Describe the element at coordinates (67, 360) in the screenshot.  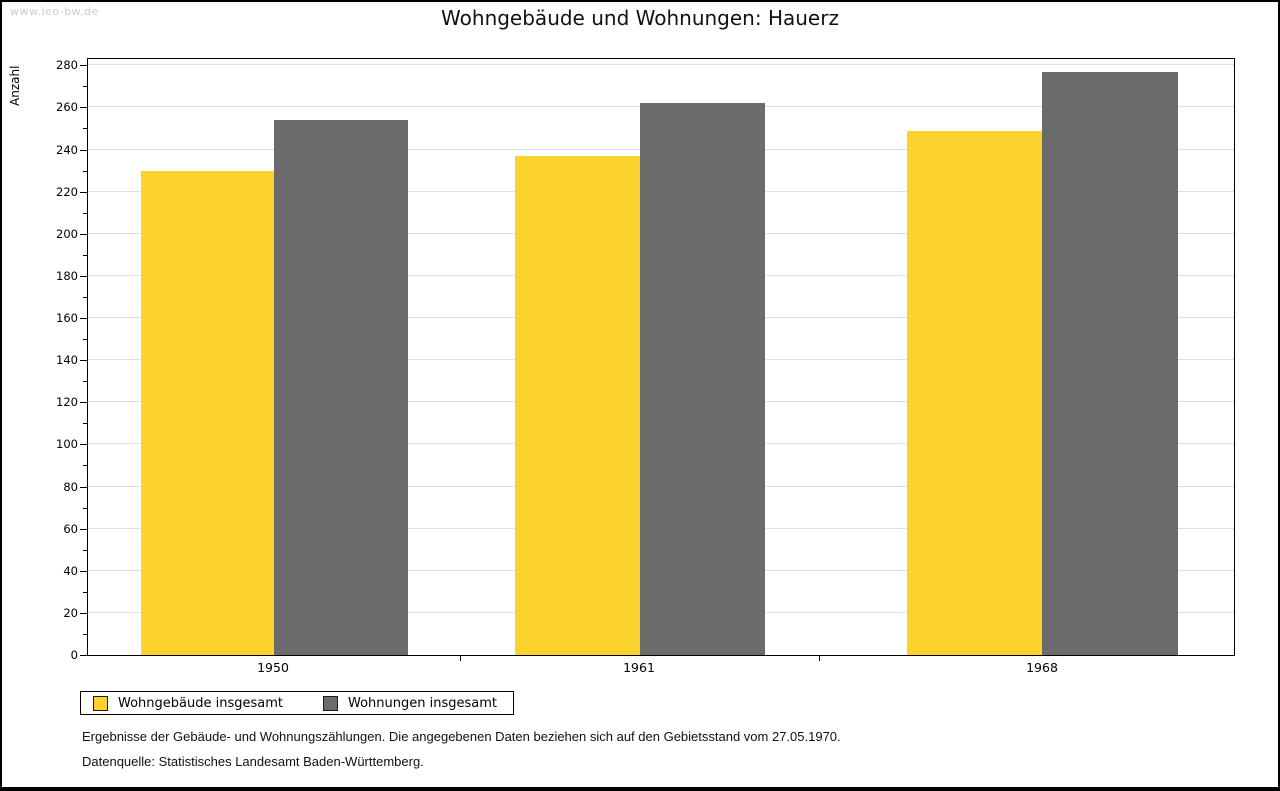
I see `y-tick-label-140: 140` at that location.